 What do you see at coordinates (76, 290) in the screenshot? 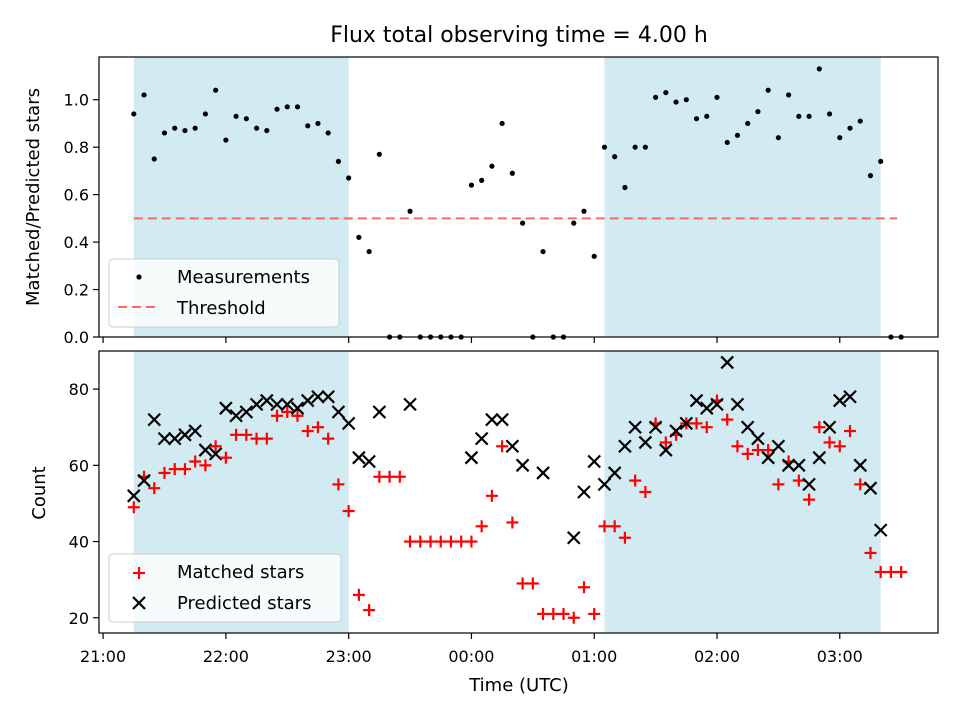
I see `y-tick-label: 0.2` at bounding box center [76, 290].